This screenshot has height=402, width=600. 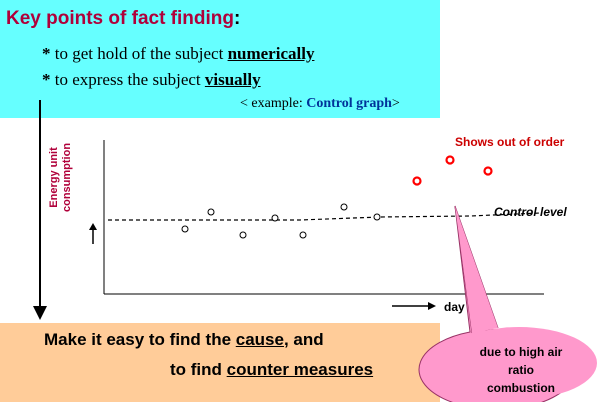 I want to click on bullet-numerically: * to get hold of the subject numerically, so click(x=178, y=53).